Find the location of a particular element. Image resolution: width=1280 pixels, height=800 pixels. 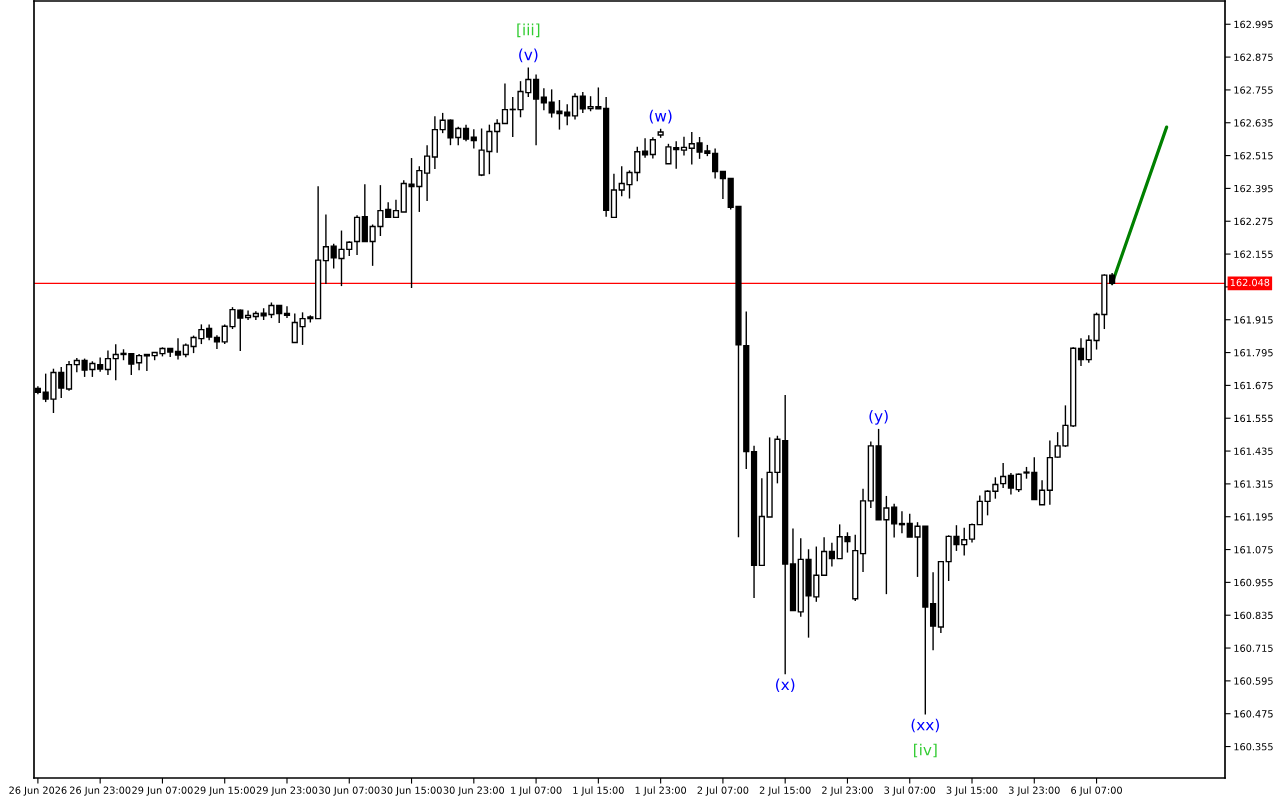

x-tick-label: 1 Jul 23:00 is located at coordinates (661, 791).